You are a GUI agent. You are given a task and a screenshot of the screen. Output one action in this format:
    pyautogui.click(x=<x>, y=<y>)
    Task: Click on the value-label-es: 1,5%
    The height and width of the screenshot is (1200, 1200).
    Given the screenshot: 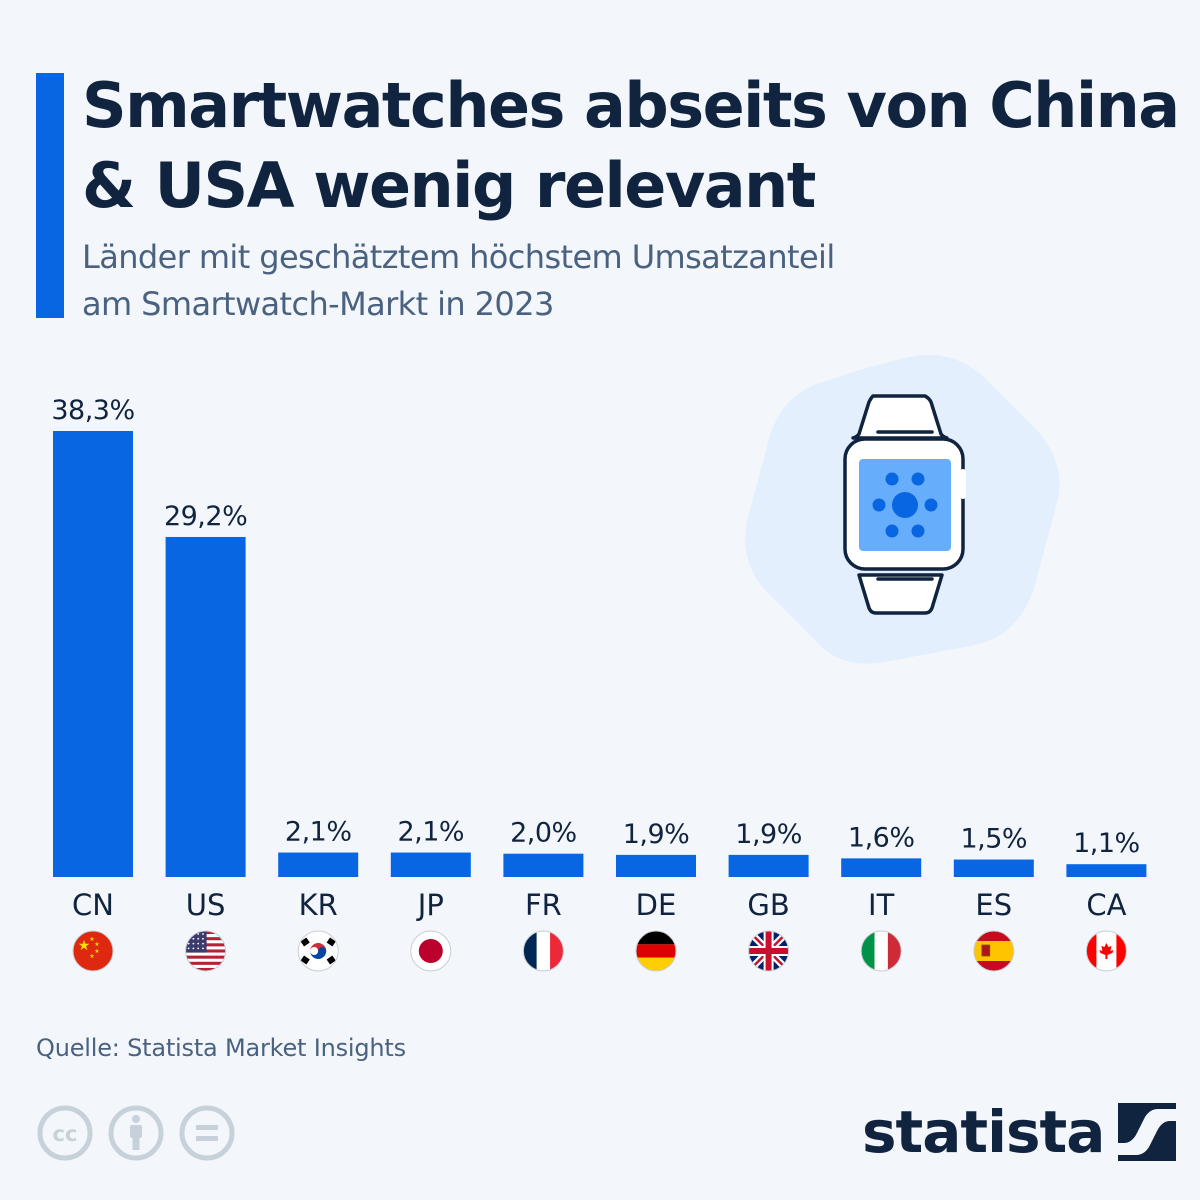 What is the action you would take?
    pyautogui.click(x=993, y=839)
    